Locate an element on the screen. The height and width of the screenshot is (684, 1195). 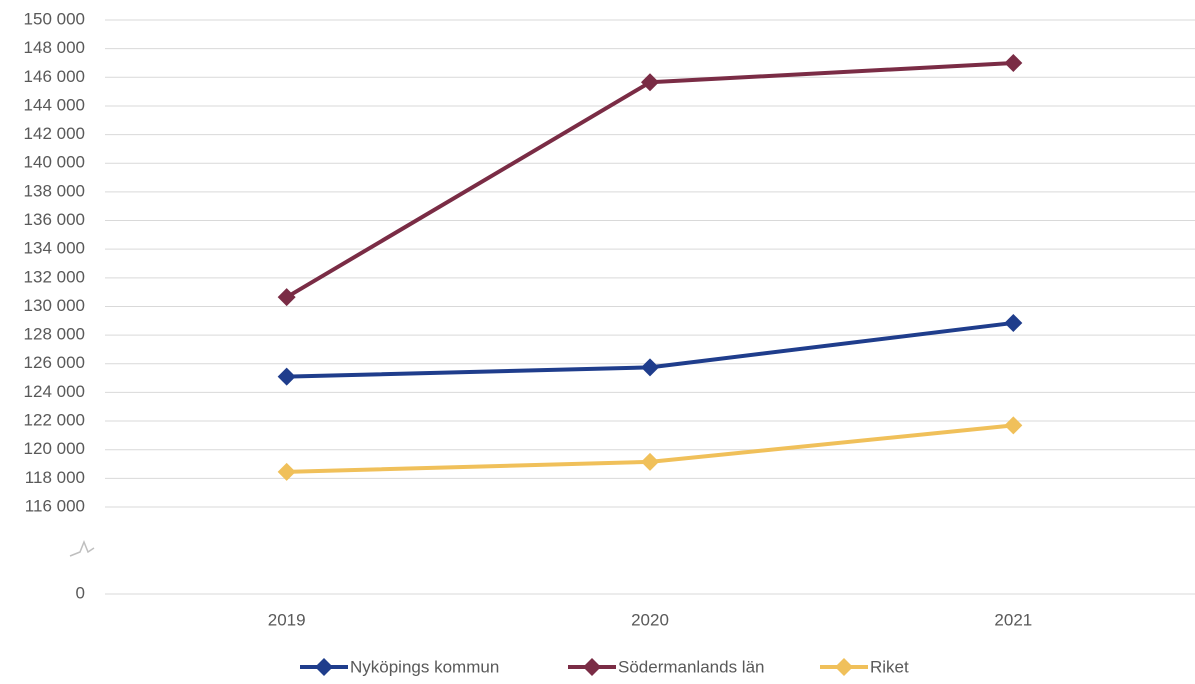
axis-break is located at coordinates (82, 548).